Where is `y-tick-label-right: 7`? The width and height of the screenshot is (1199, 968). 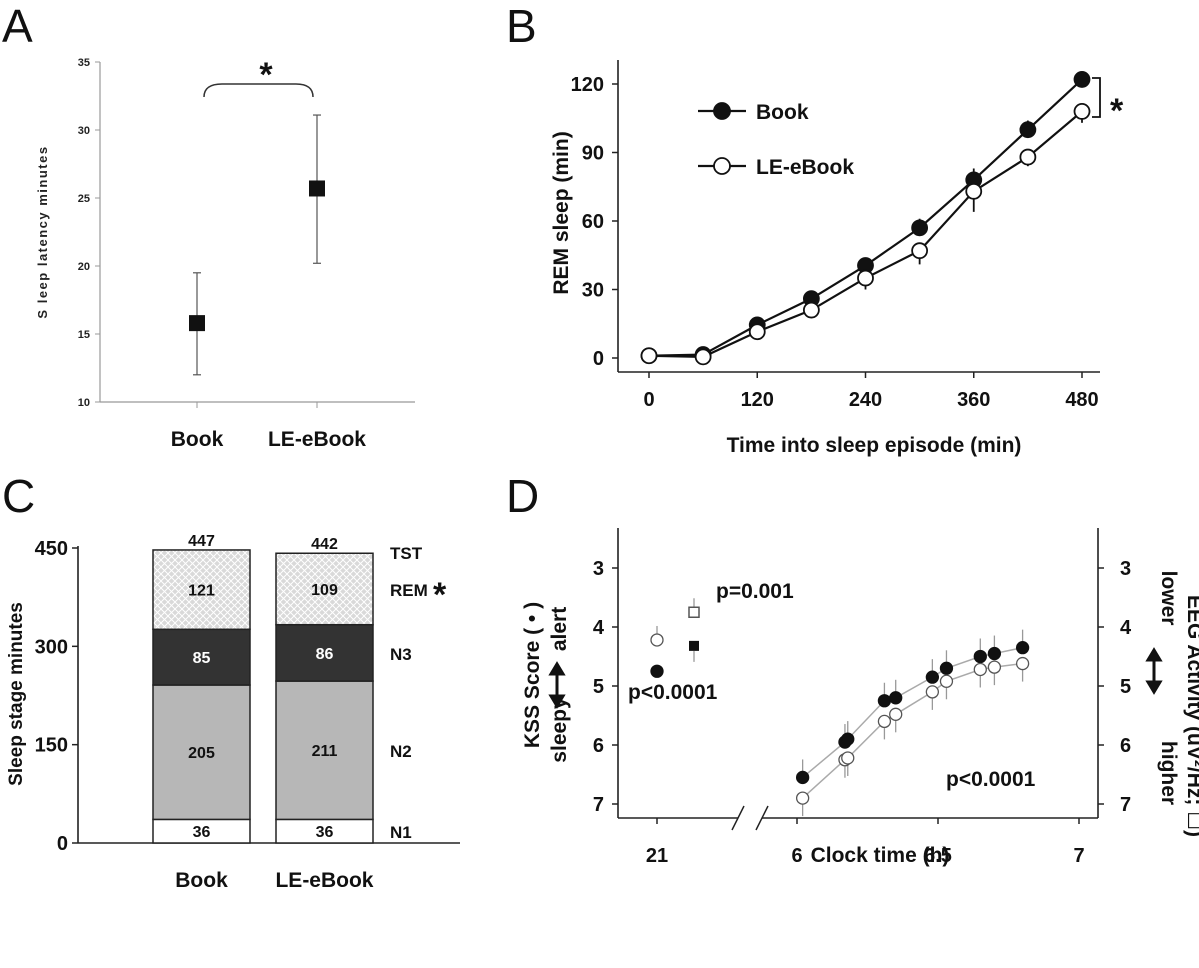
y-tick-label-right: 7 is located at coordinates (1125, 805).